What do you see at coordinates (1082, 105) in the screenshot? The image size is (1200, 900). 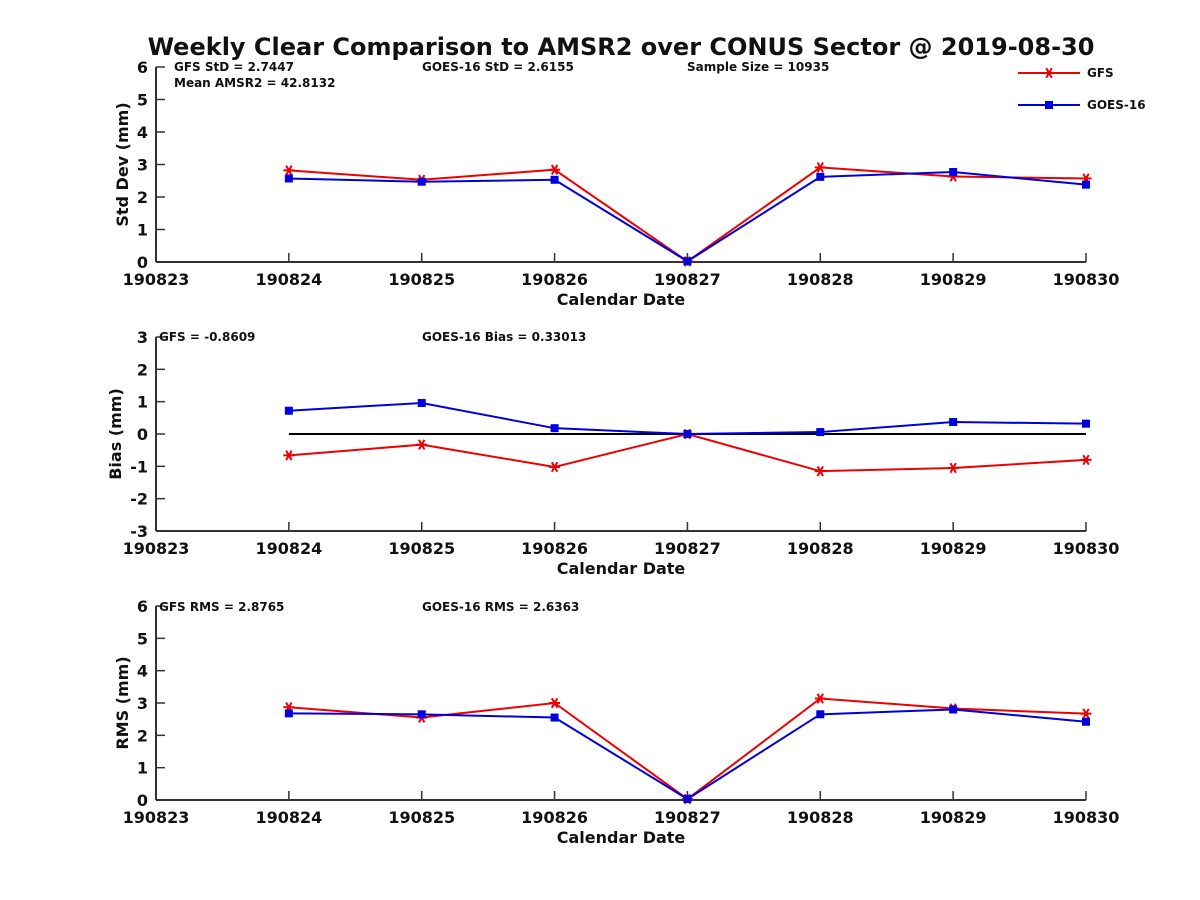 I see `legend-entry-goes-16: GOES-16` at bounding box center [1082, 105].